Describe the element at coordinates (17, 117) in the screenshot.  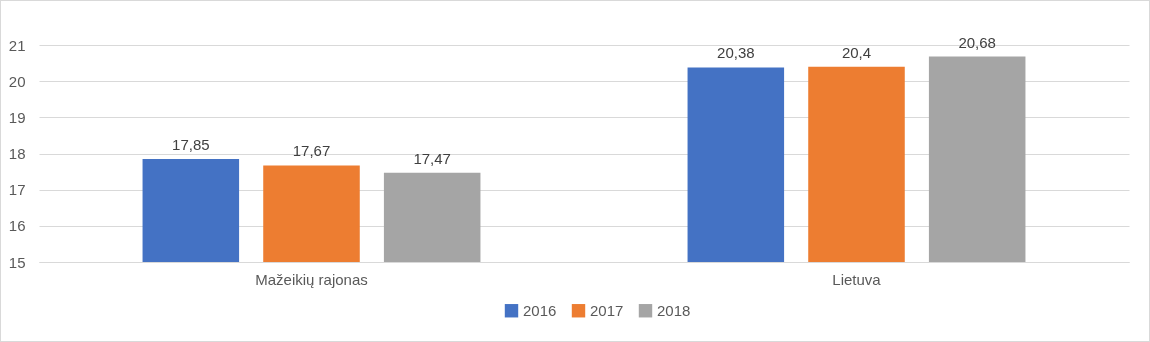
I see `y-tick-label: 19` at that location.